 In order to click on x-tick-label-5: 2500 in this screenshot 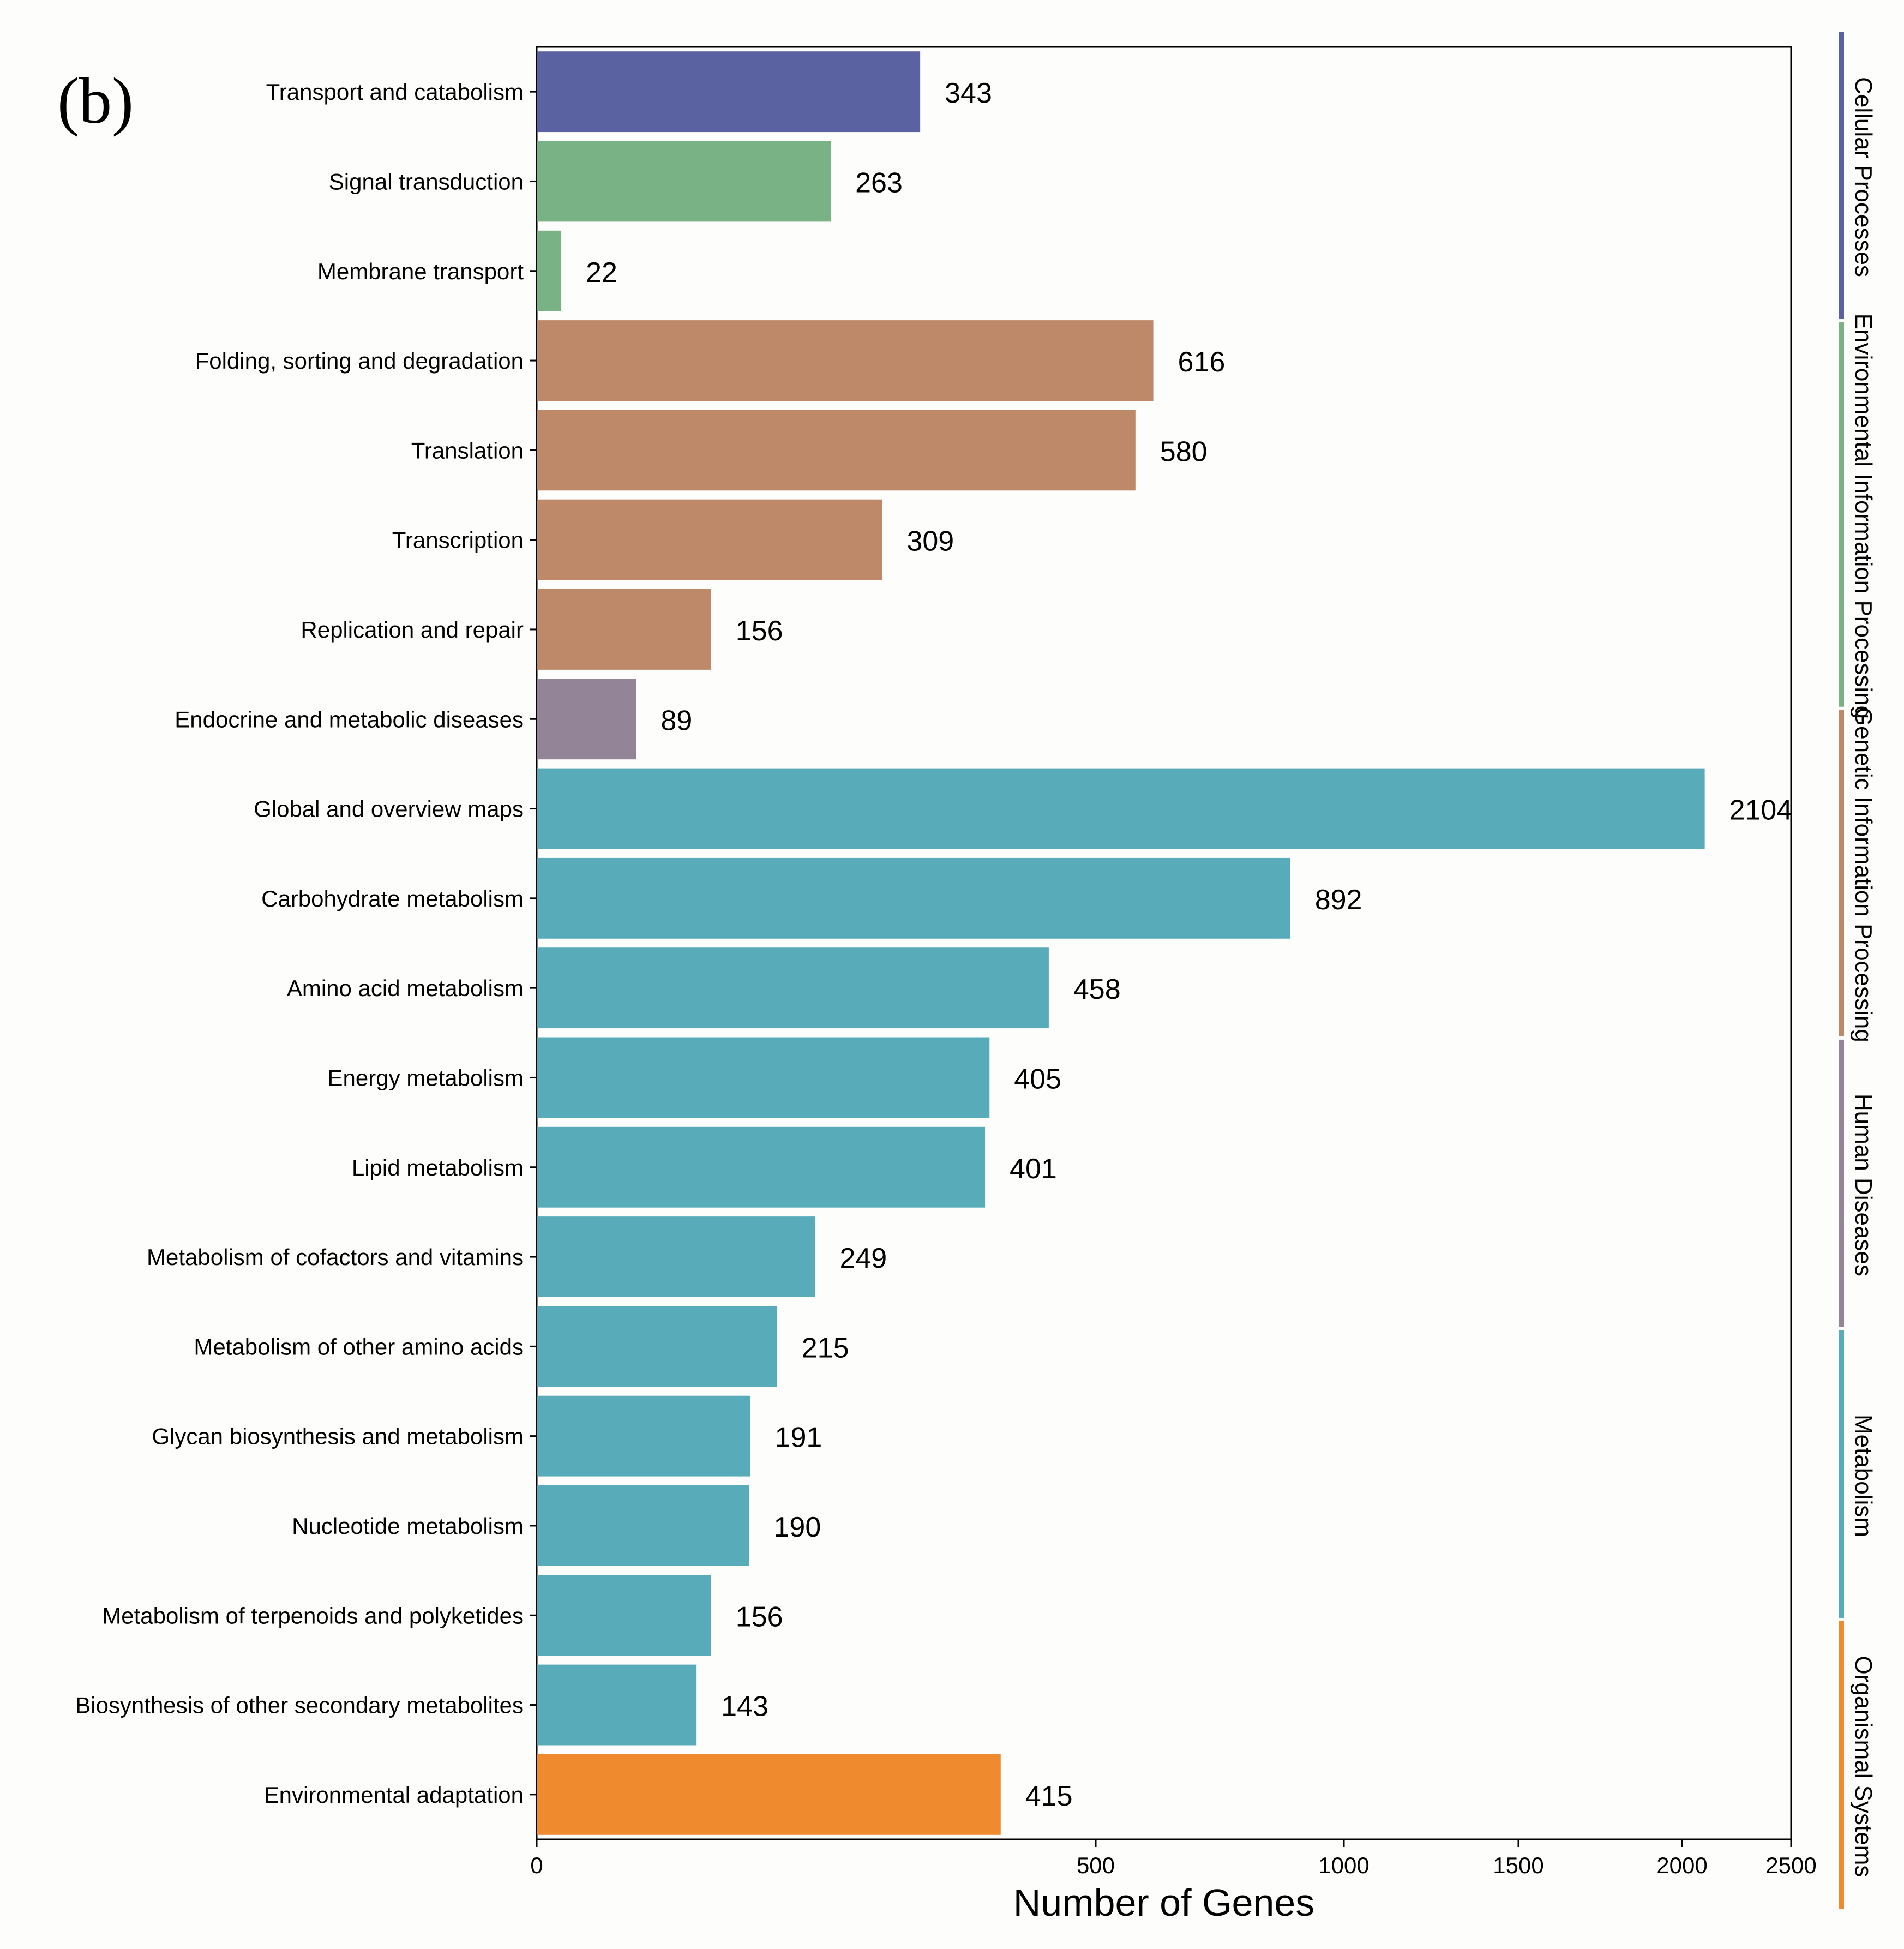, I will do `click(1791, 1865)`.